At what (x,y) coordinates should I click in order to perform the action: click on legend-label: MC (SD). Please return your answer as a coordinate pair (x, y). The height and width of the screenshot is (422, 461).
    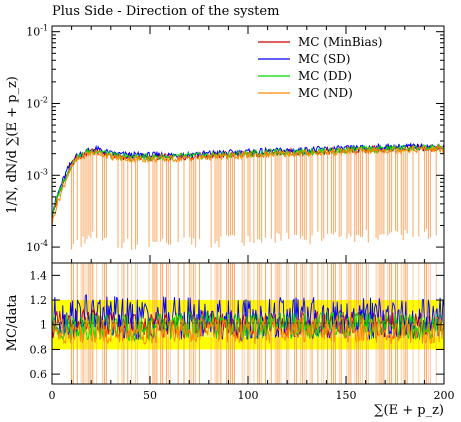
    Looking at the image, I should click on (324, 59).